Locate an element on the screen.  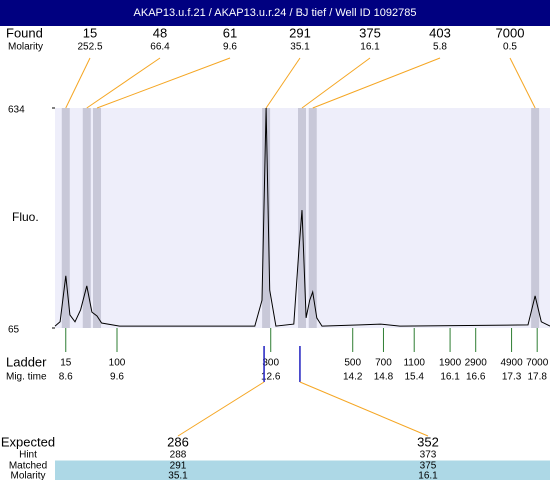
matched-highlight is located at coordinates (302, 470).